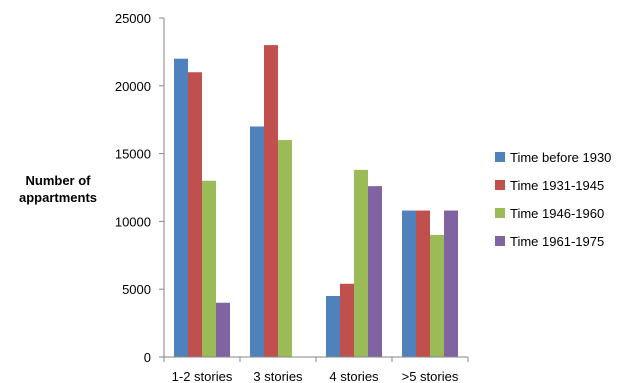 The width and height of the screenshot is (636, 383). Describe the element at coordinates (139, 188) in the screenshot. I see `y-axis-ticks: 0 5000 10000 15000 20000 25000` at that location.